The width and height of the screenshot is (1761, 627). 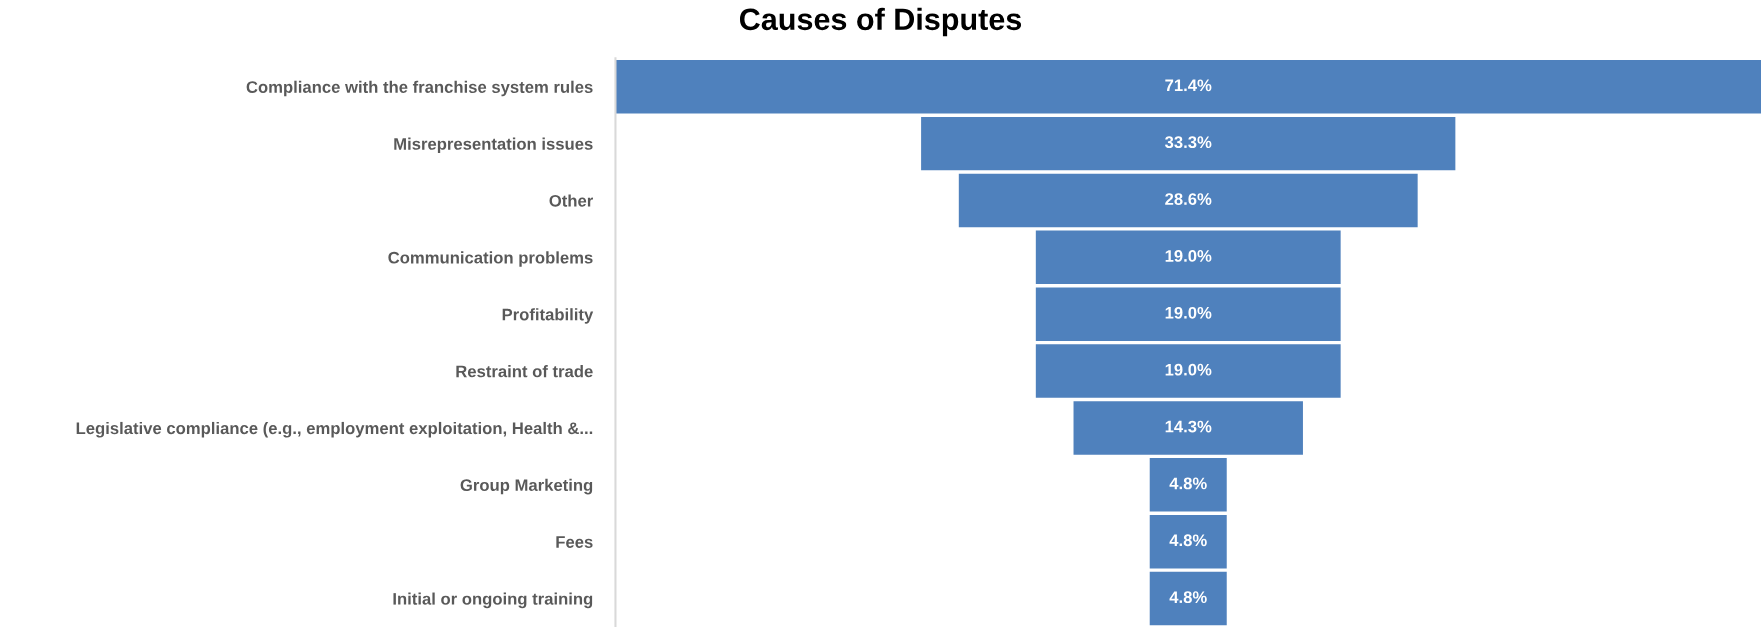 What do you see at coordinates (880, 22) in the screenshot?
I see `text: Causes of Disputes` at bounding box center [880, 22].